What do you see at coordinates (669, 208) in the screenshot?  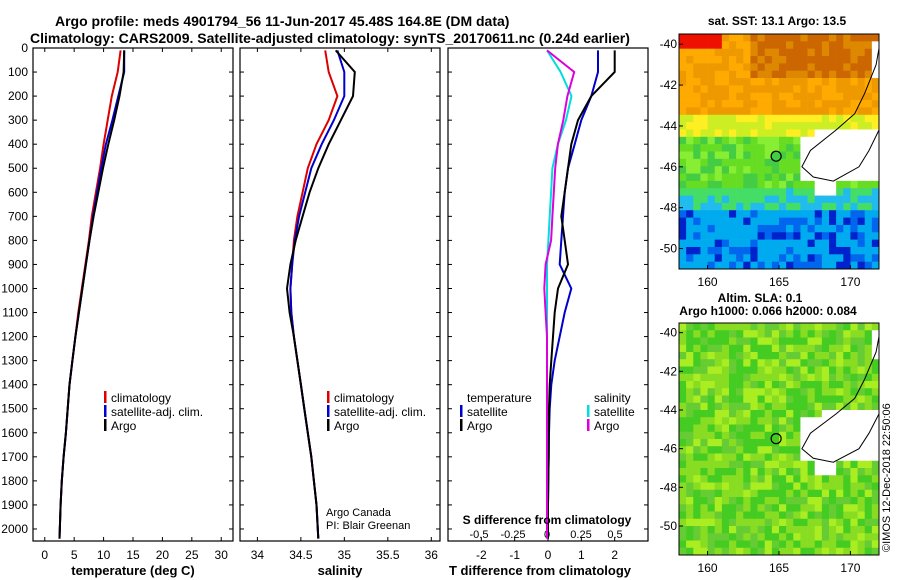 I see `map-y-tick-label: -48` at bounding box center [669, 208].